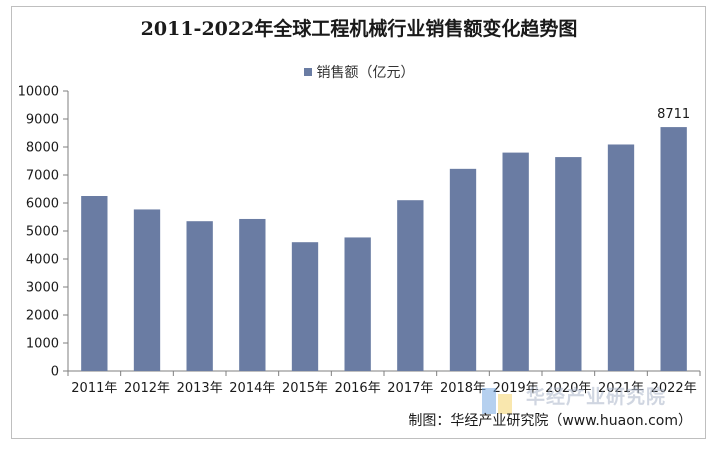 The image size is (718, 450). Describe the element at coordinates (42, 344) in the screenshot. I see `y-tick-label: 1000` at that location.